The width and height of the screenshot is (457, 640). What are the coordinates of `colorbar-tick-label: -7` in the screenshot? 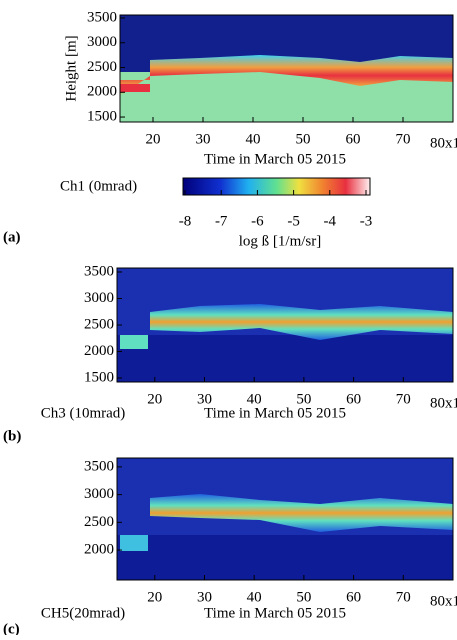 It's located at (221, 221).